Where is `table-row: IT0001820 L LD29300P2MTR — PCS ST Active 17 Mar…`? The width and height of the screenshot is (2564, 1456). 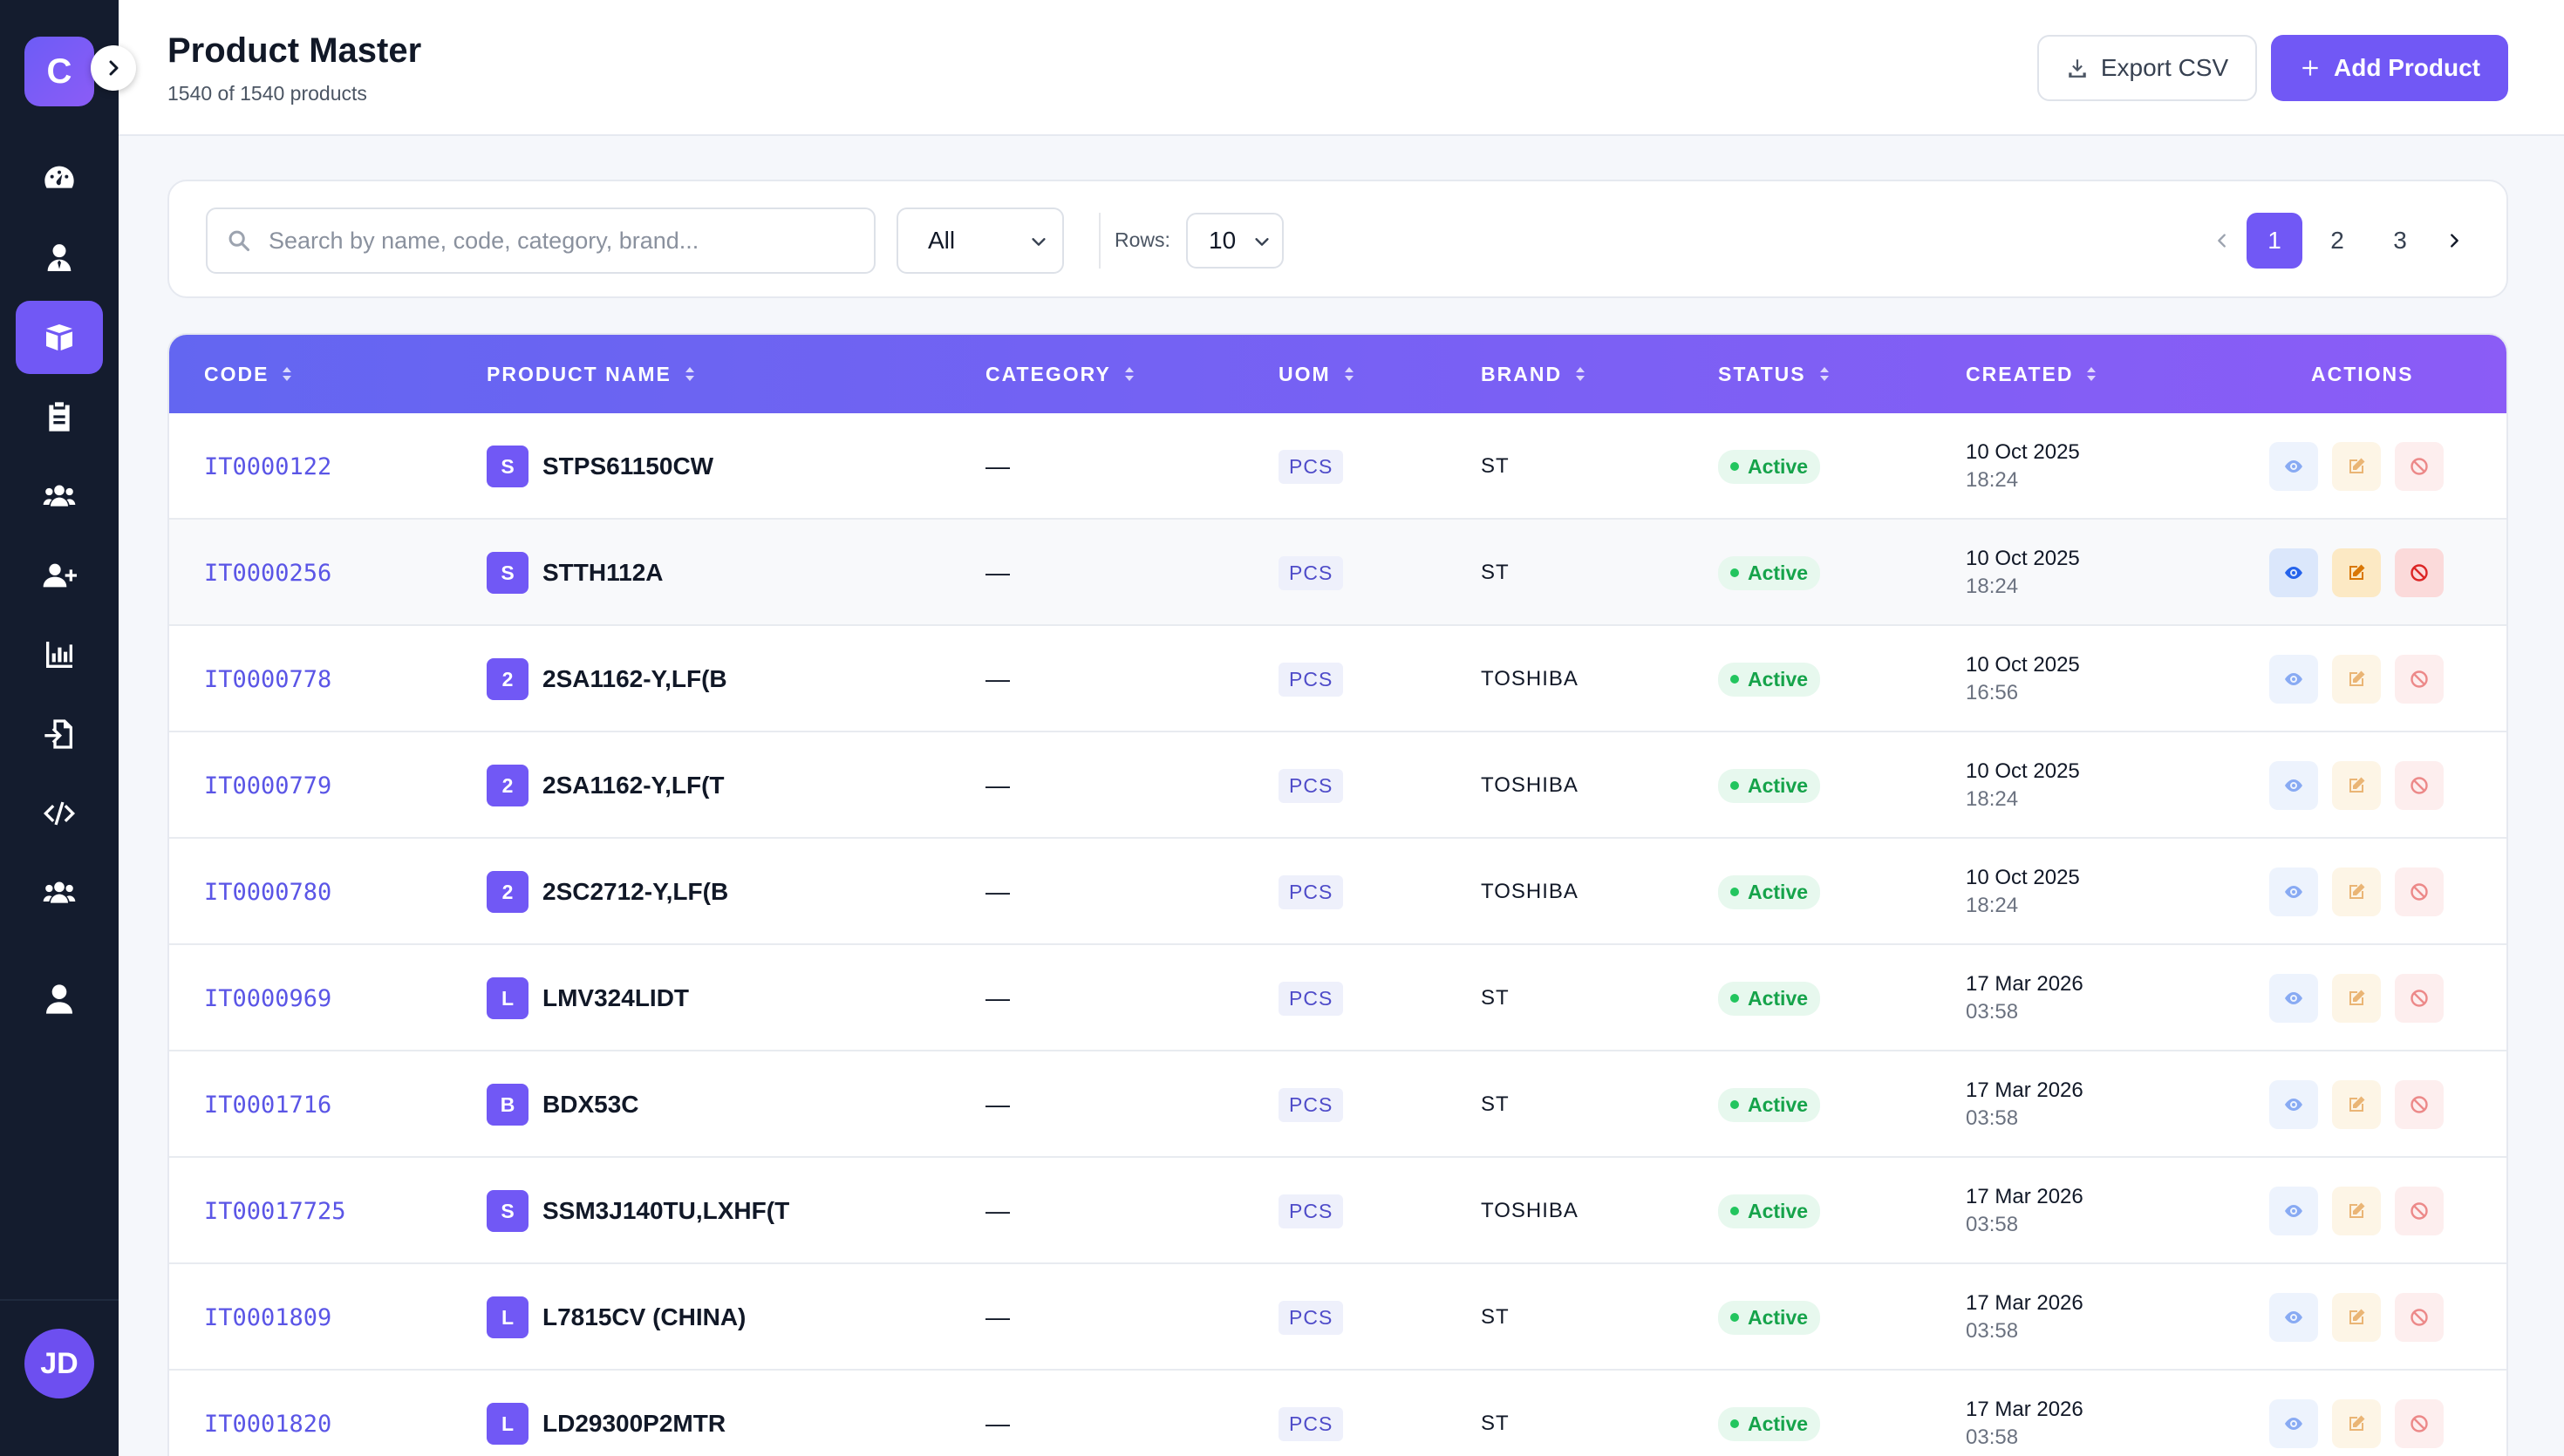
table-row: IT0001820 L LD29300P2MTR — PCS ST Active 17 Mar… is located at coordinates (1337, 1413).